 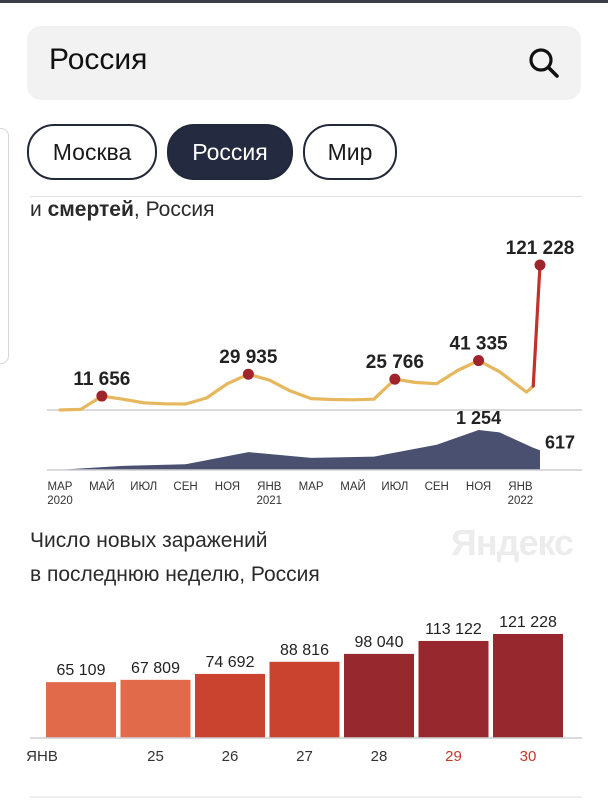 I want to click on cases-peak-label: 25 766, so click(x=395, y=362).